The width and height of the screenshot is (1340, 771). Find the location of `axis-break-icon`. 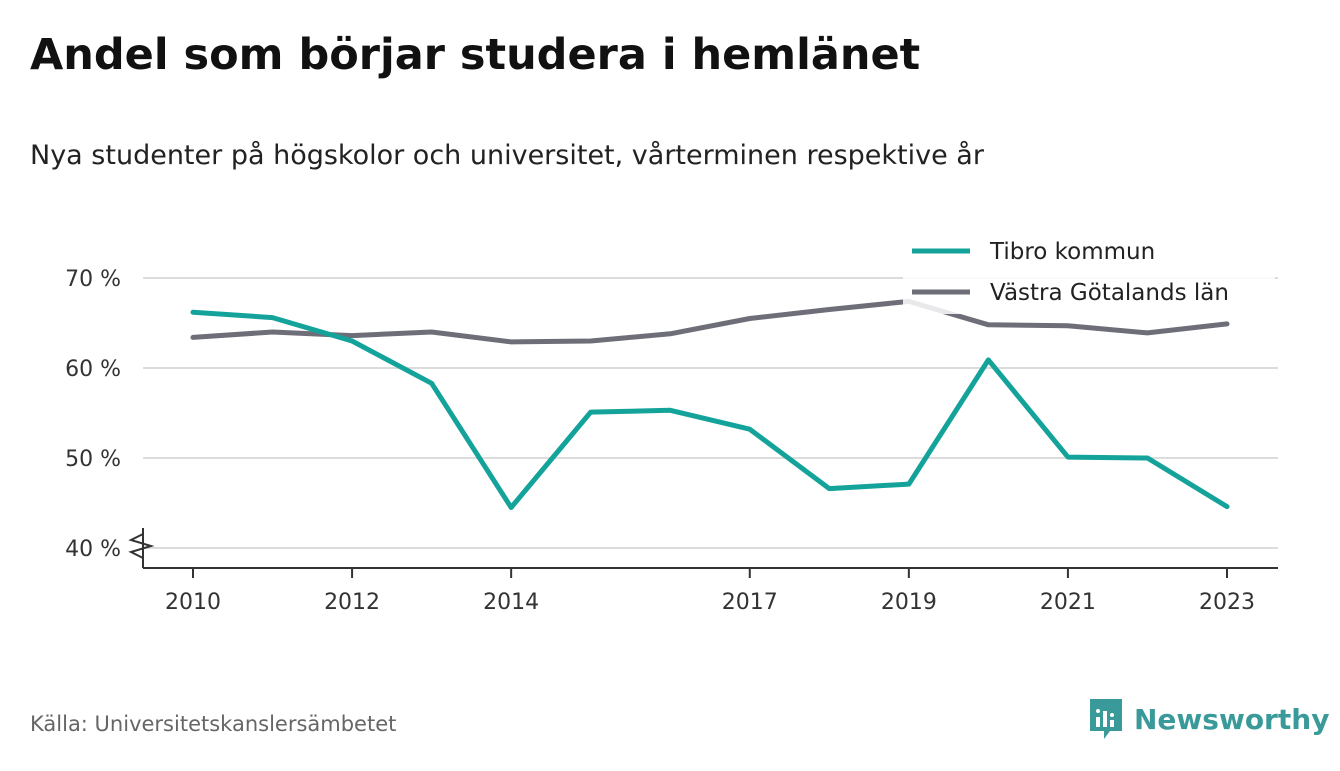

axis-break-icon is located at coordinates (141, 546).